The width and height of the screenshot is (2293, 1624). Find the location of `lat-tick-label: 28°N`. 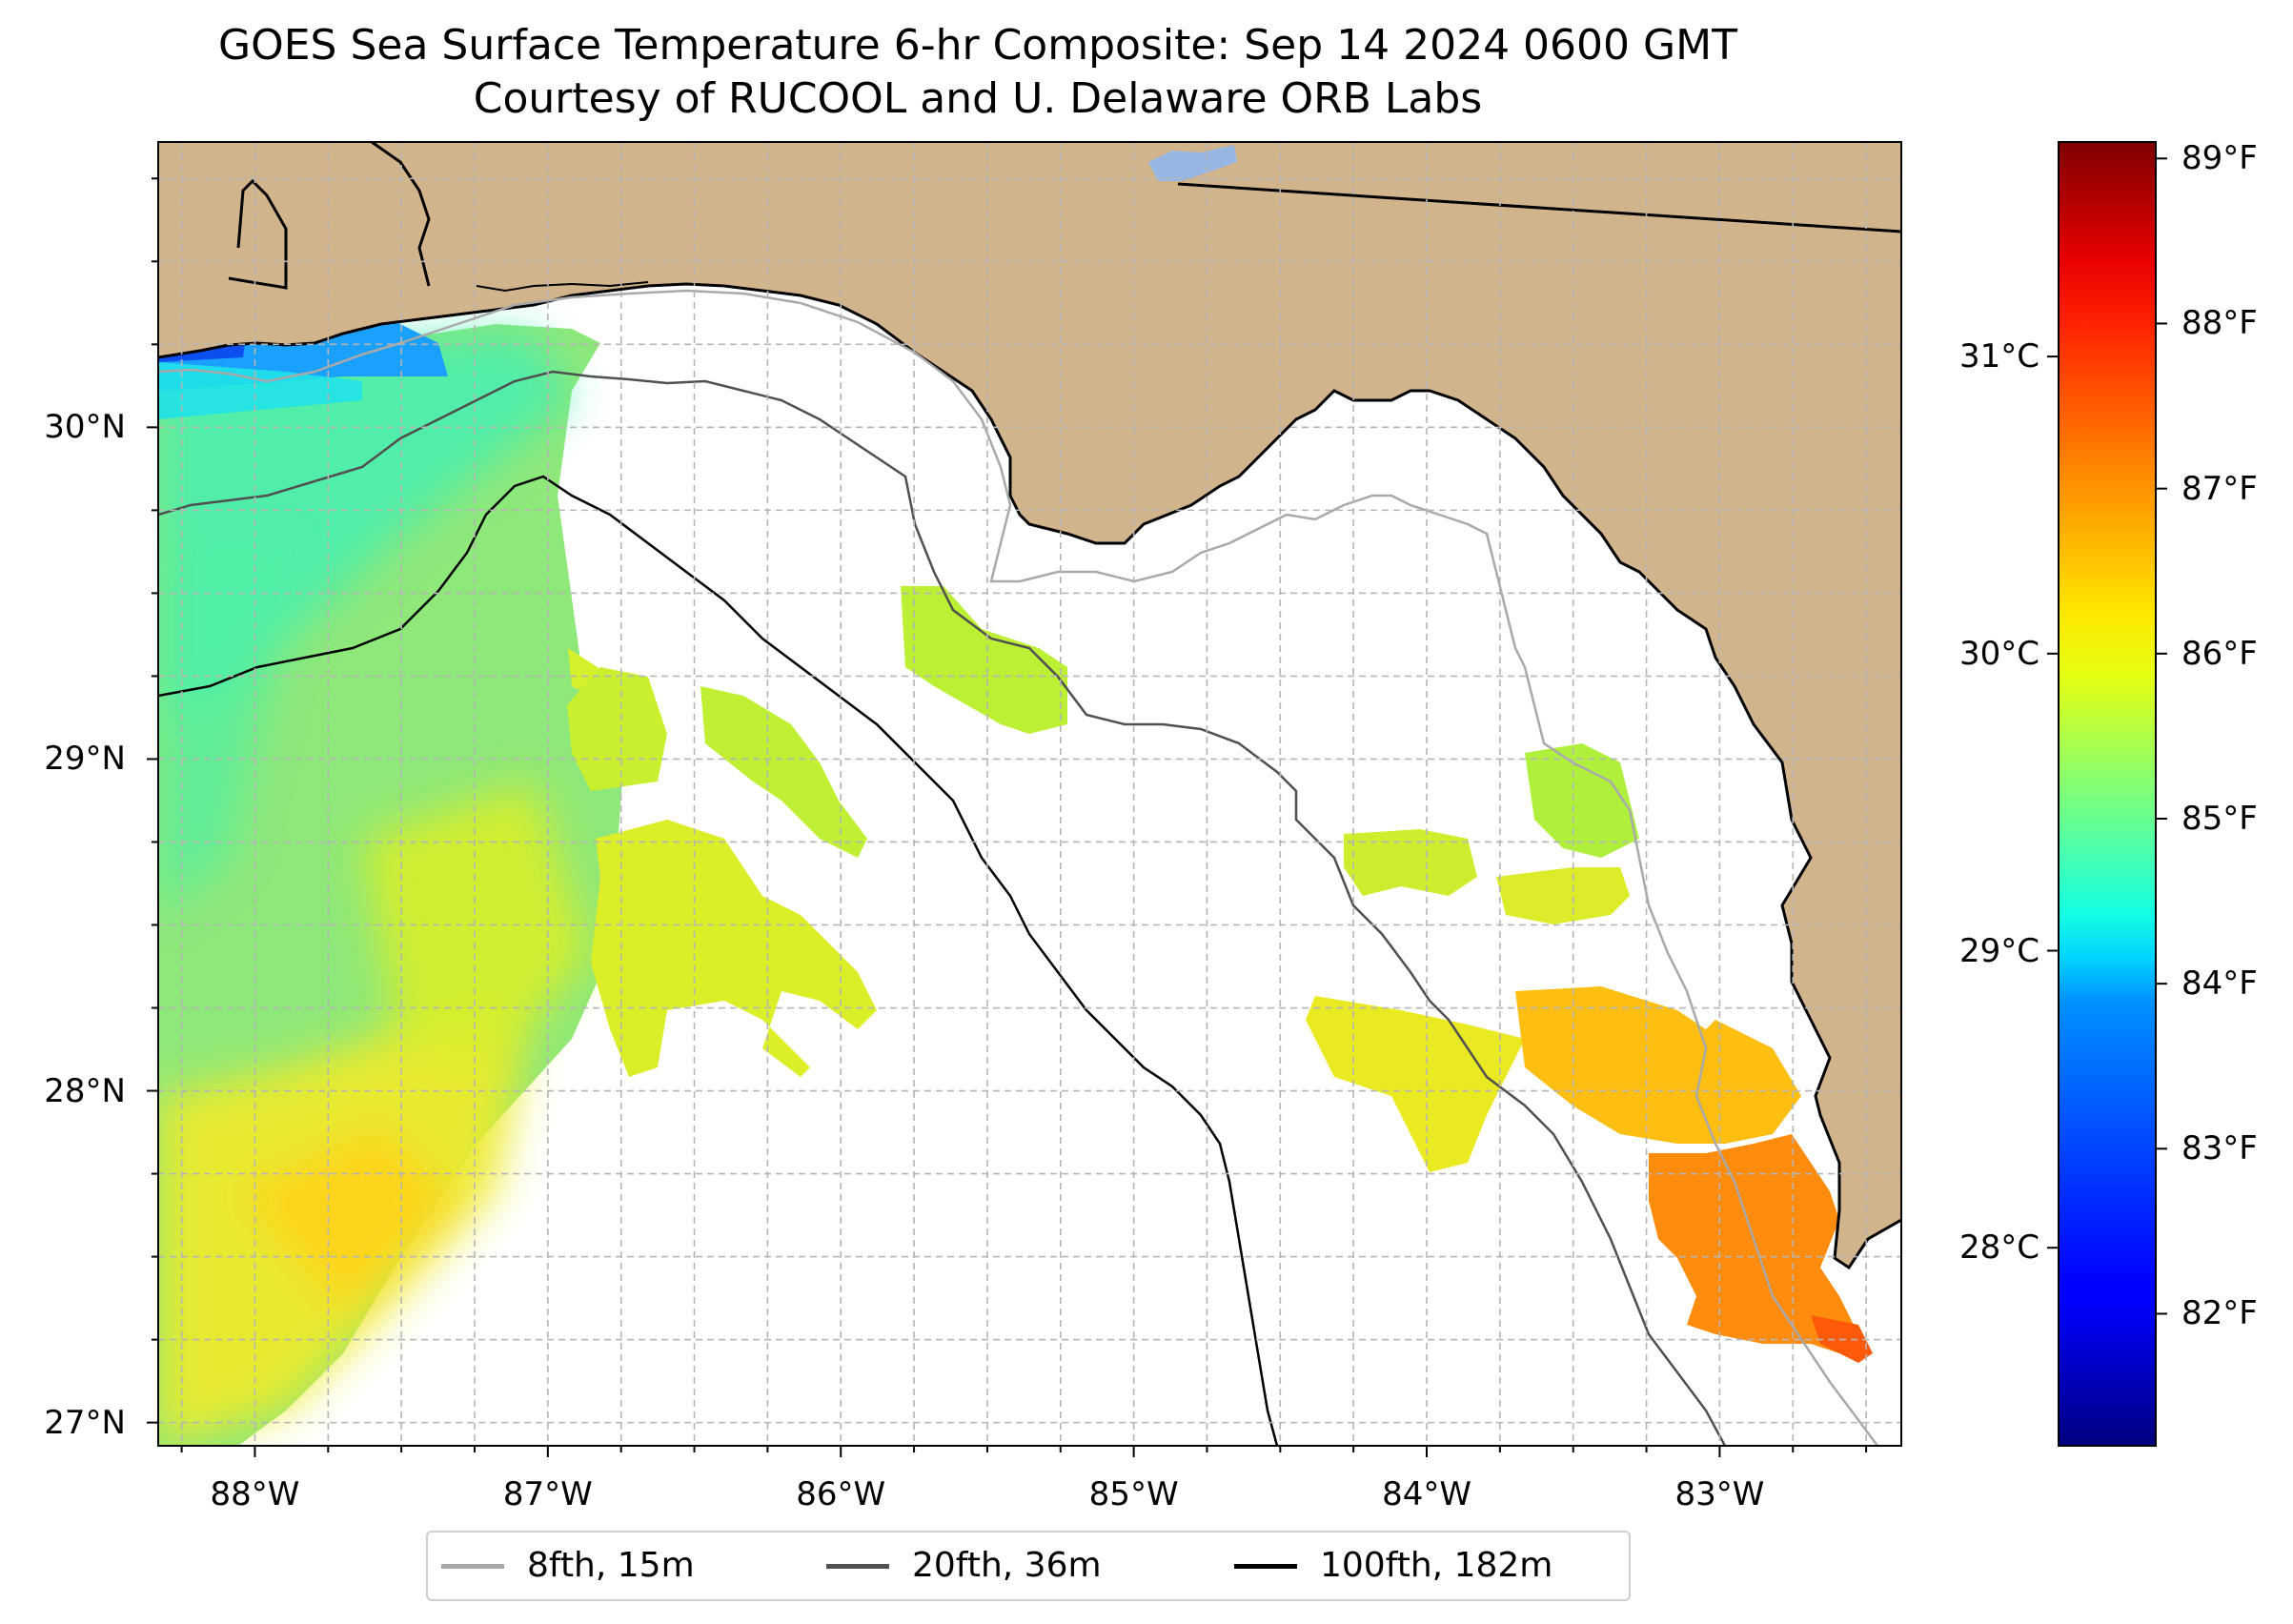

lat-tick-label: 28°N is located at coordinates (85, 1090).